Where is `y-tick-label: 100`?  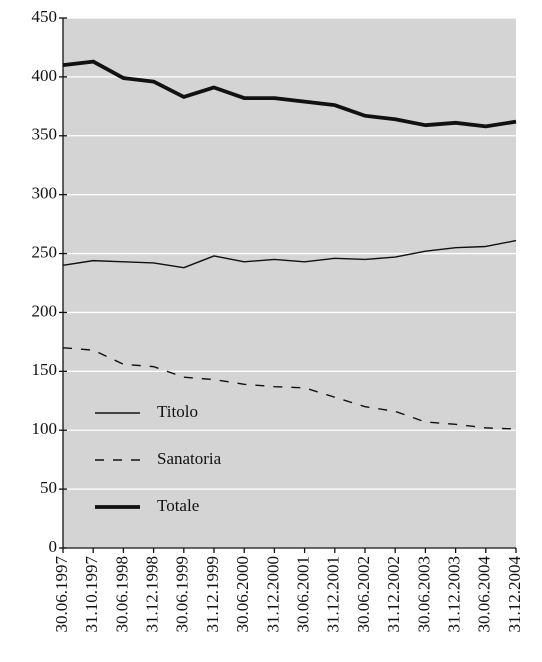
y-tick-label: 100 is located at coordinates (45, 428).